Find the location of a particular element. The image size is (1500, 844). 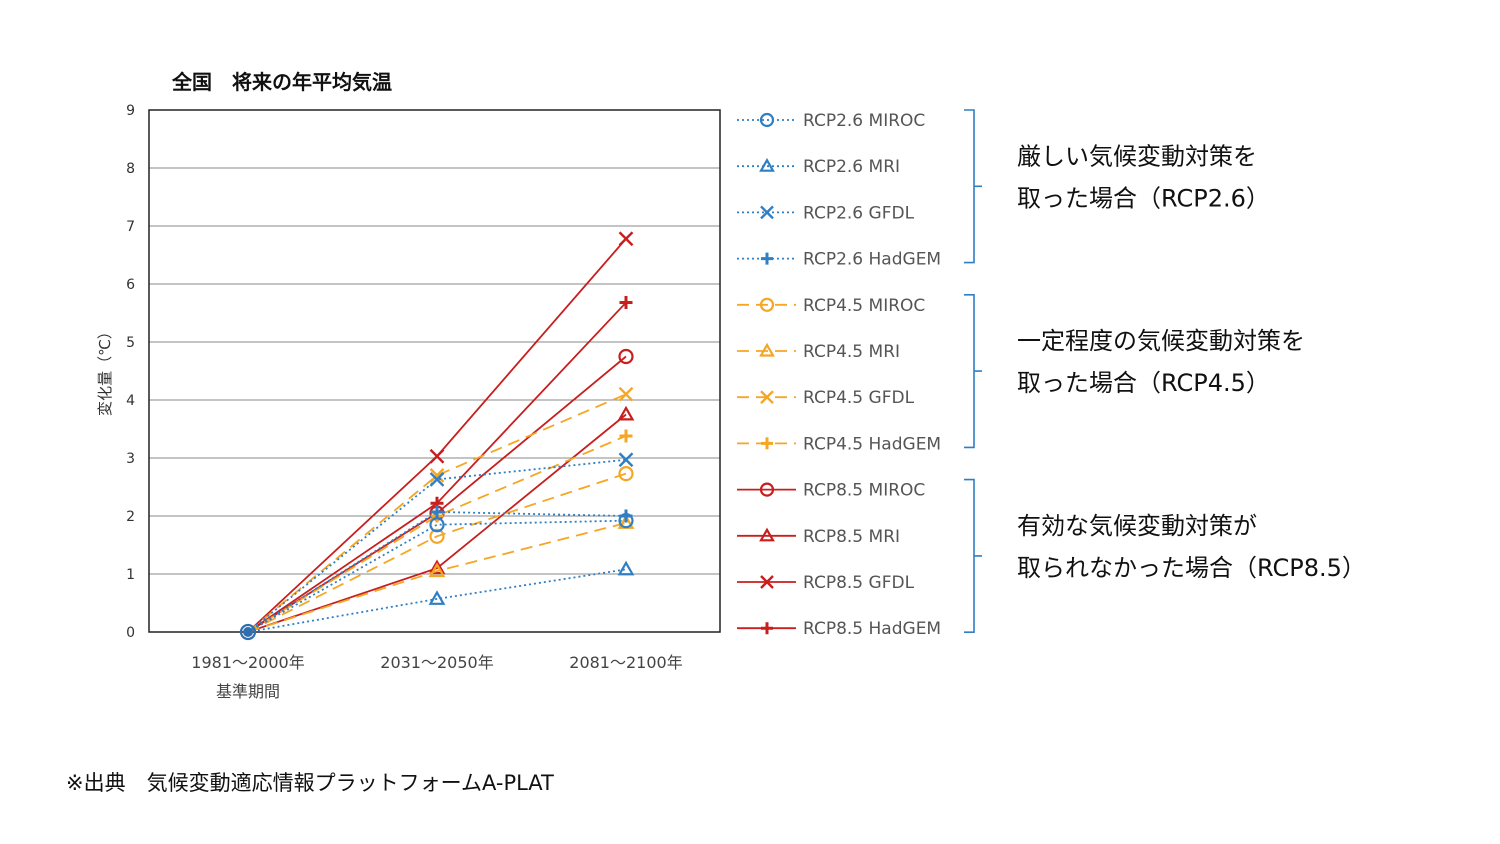

legend-item: RCP8.5 HadGEM is located at coordinates (839, 629).